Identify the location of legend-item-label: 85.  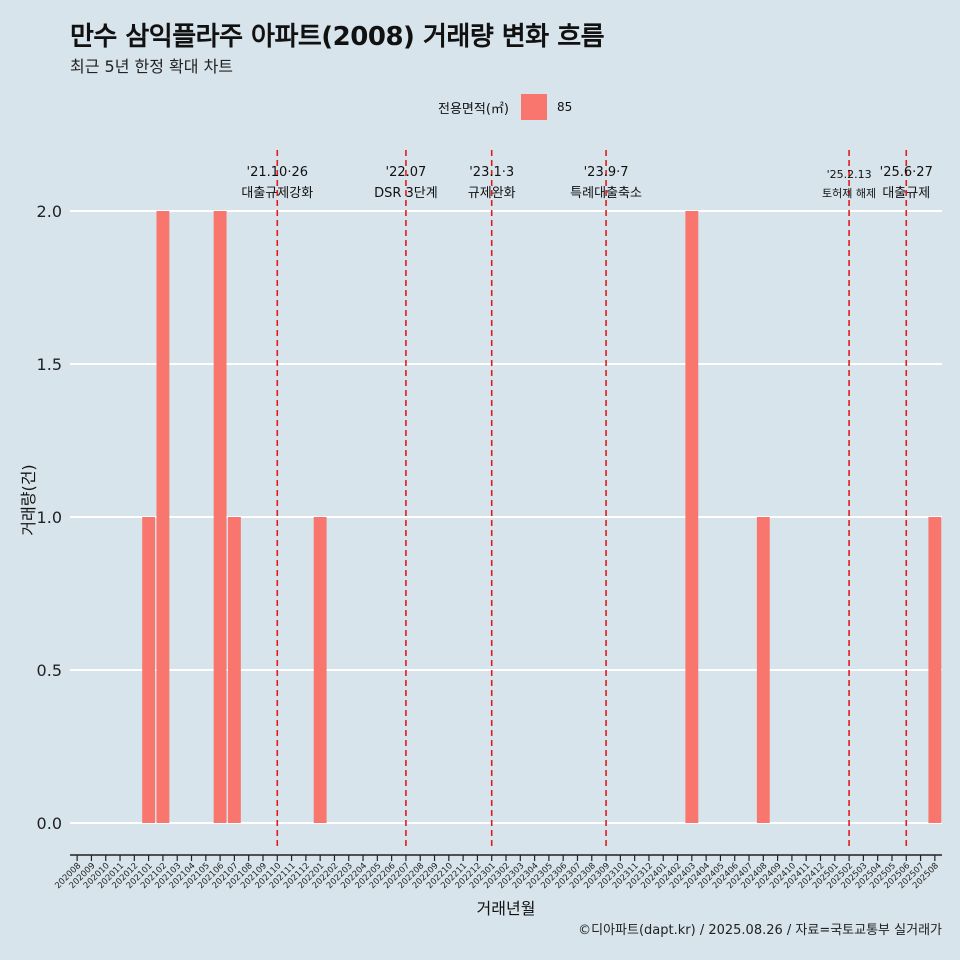
(564, 107).